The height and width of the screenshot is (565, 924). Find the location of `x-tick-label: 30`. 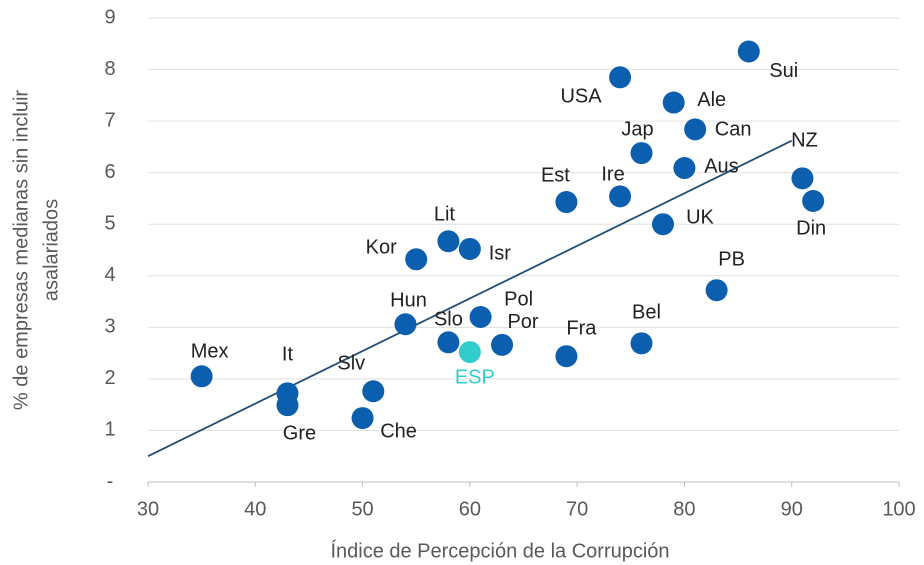

x-tick-label: 30 is located at coordinates (148, 509).